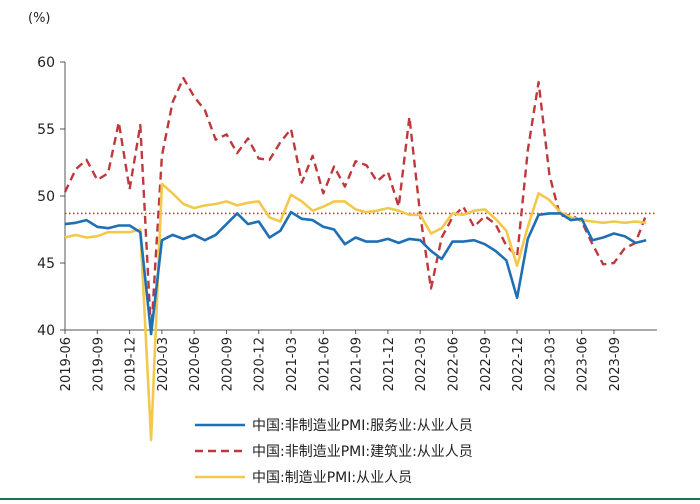 The height and width of the screenshot is (504, 700). I want to click on legend-label: 中国:非制造业PMI:服务业:从业人员, so click(362, 426).